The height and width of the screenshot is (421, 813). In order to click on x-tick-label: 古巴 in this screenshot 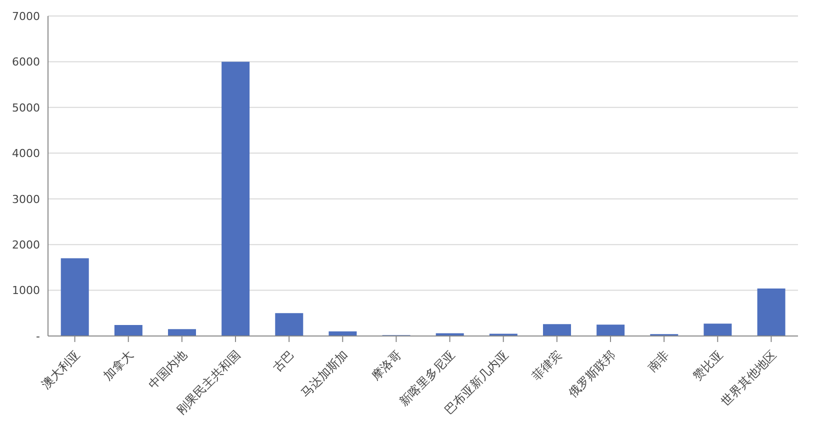, I will do `click(283, 361)`.